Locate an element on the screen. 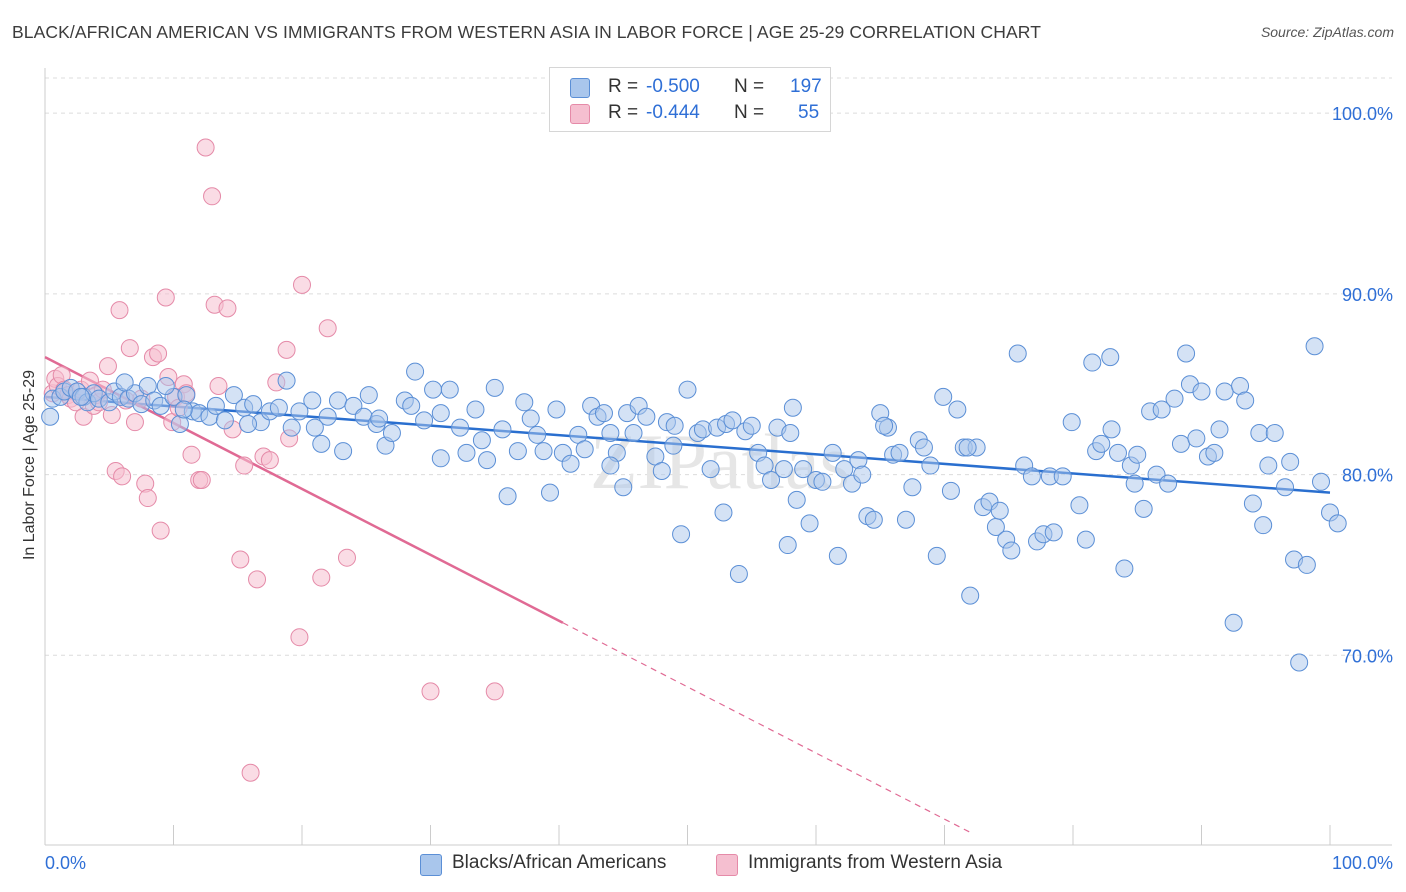  y-tick-label: 100.0% is located at coordinates (1362, 114).